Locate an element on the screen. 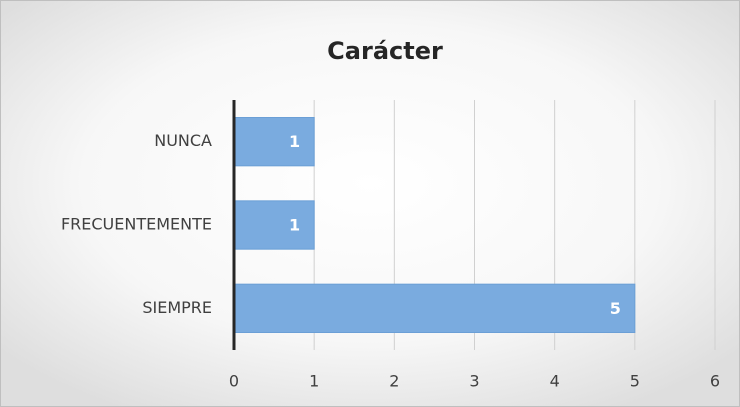  x-tick-label: 6 is located at coordinates (715, 381).